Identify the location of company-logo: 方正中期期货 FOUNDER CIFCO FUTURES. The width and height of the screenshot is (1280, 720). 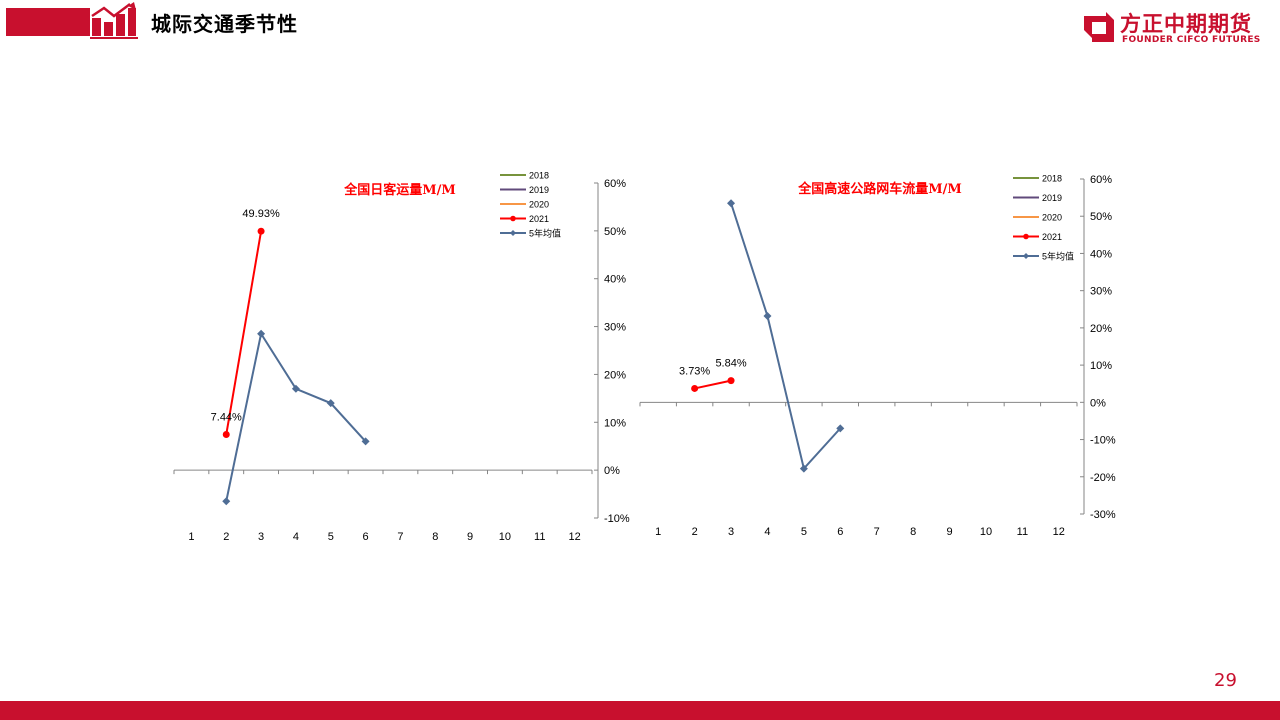
(1170, 28).